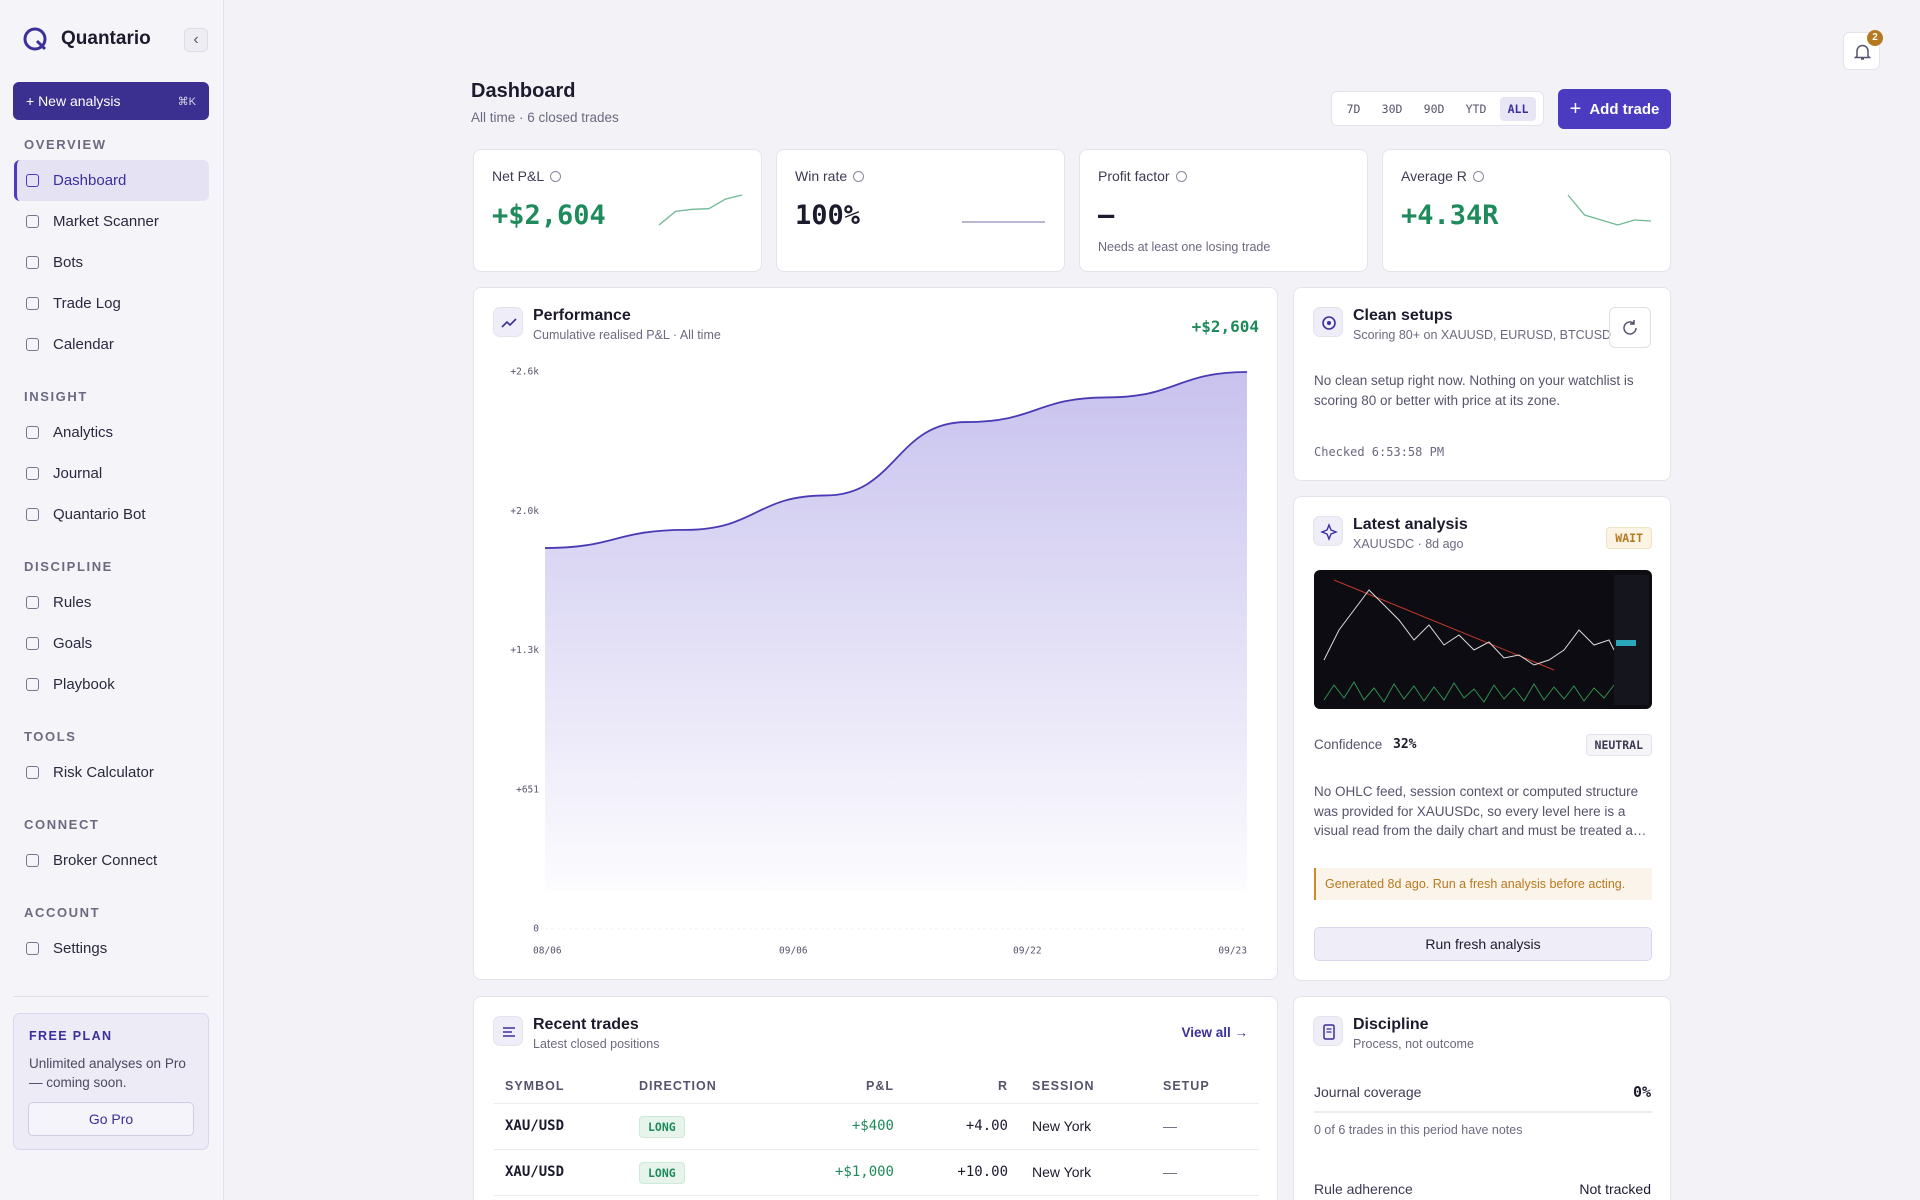 The width and height of the screenshot is (1920, 1200). I want to click on add-trade-button: + Add trade, so click(1614, 109).